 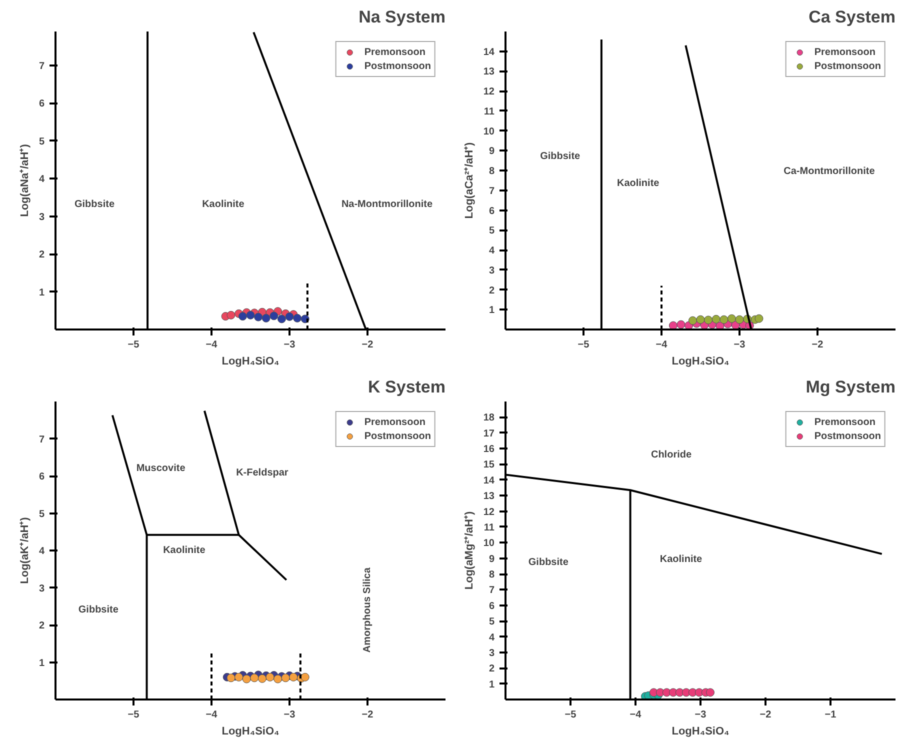 I want to click on y-axis-title: Log(aCa²⁺/aH⁺), so click(x=469, y=180).